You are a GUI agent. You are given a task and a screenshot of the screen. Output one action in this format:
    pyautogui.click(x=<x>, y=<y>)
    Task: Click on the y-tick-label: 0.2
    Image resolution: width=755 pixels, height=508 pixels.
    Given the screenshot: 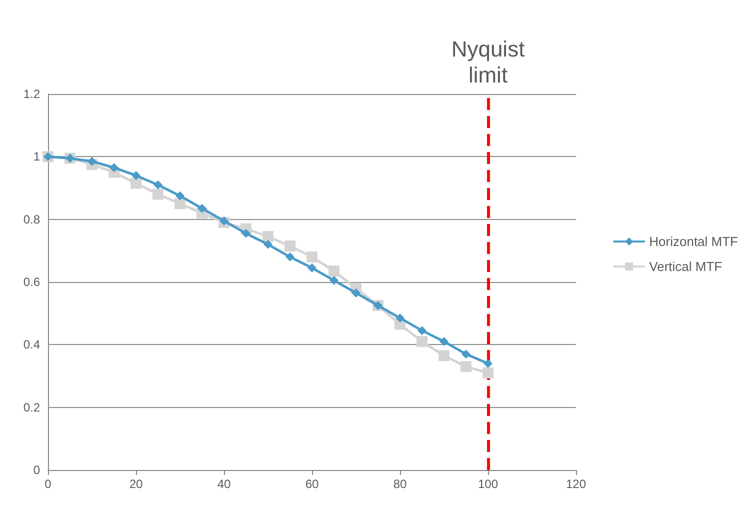 What is the action you would take?
    pyautogui.click(x=31, y=407)
    